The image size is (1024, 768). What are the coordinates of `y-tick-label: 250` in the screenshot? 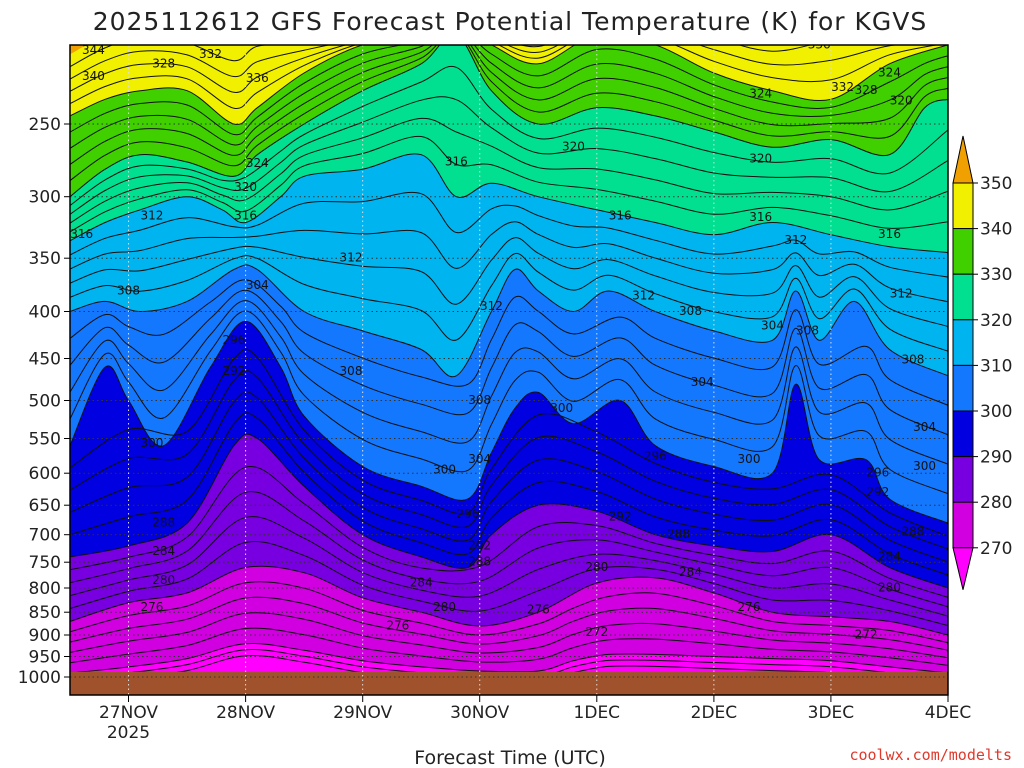 It's located at (45, 125).